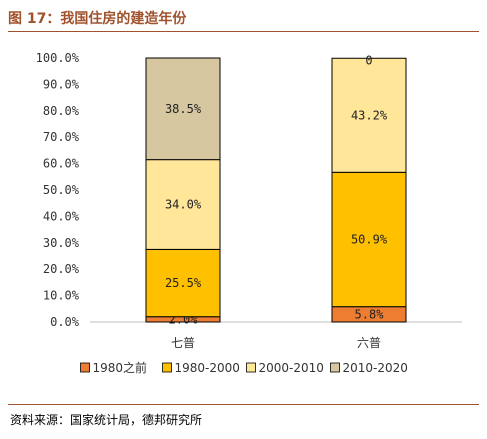 The image size is (487, 439). What do you see at coordinates (243, 404) in the screenshot?
I see `source-divider` at bounding box center [243, 404].